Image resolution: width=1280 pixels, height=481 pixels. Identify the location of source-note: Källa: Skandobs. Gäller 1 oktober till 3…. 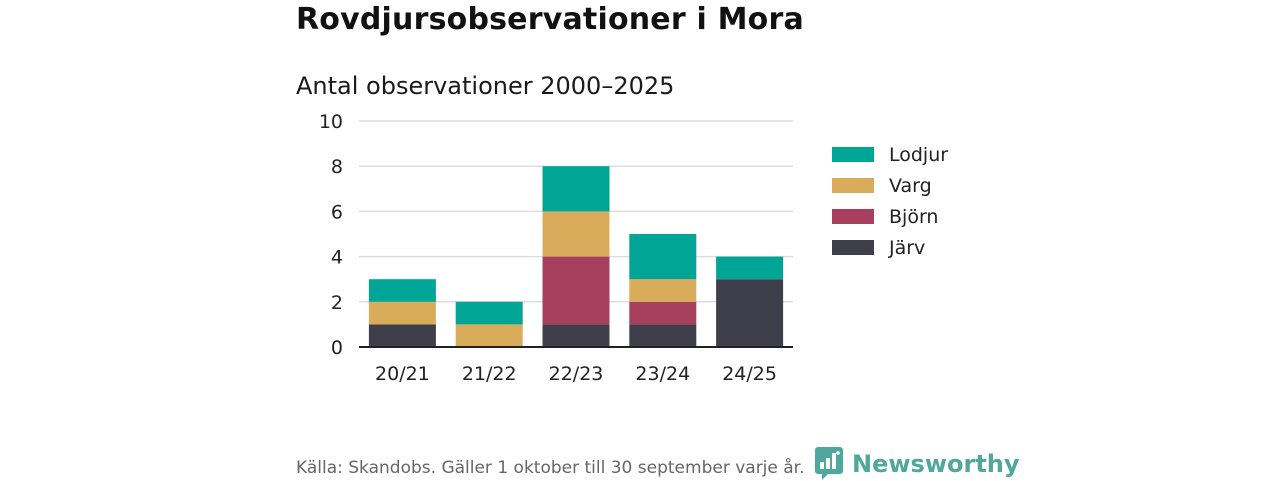
(550, 468).